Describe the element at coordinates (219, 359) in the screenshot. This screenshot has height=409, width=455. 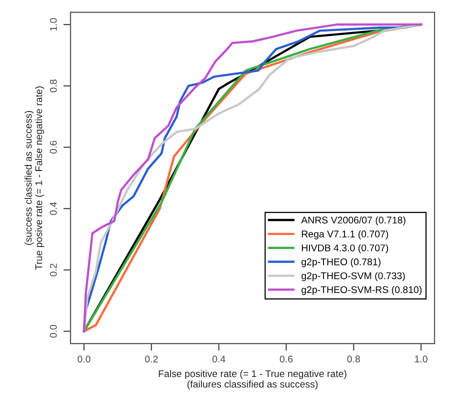
I see `x-tick-label: 0.4` at that location.